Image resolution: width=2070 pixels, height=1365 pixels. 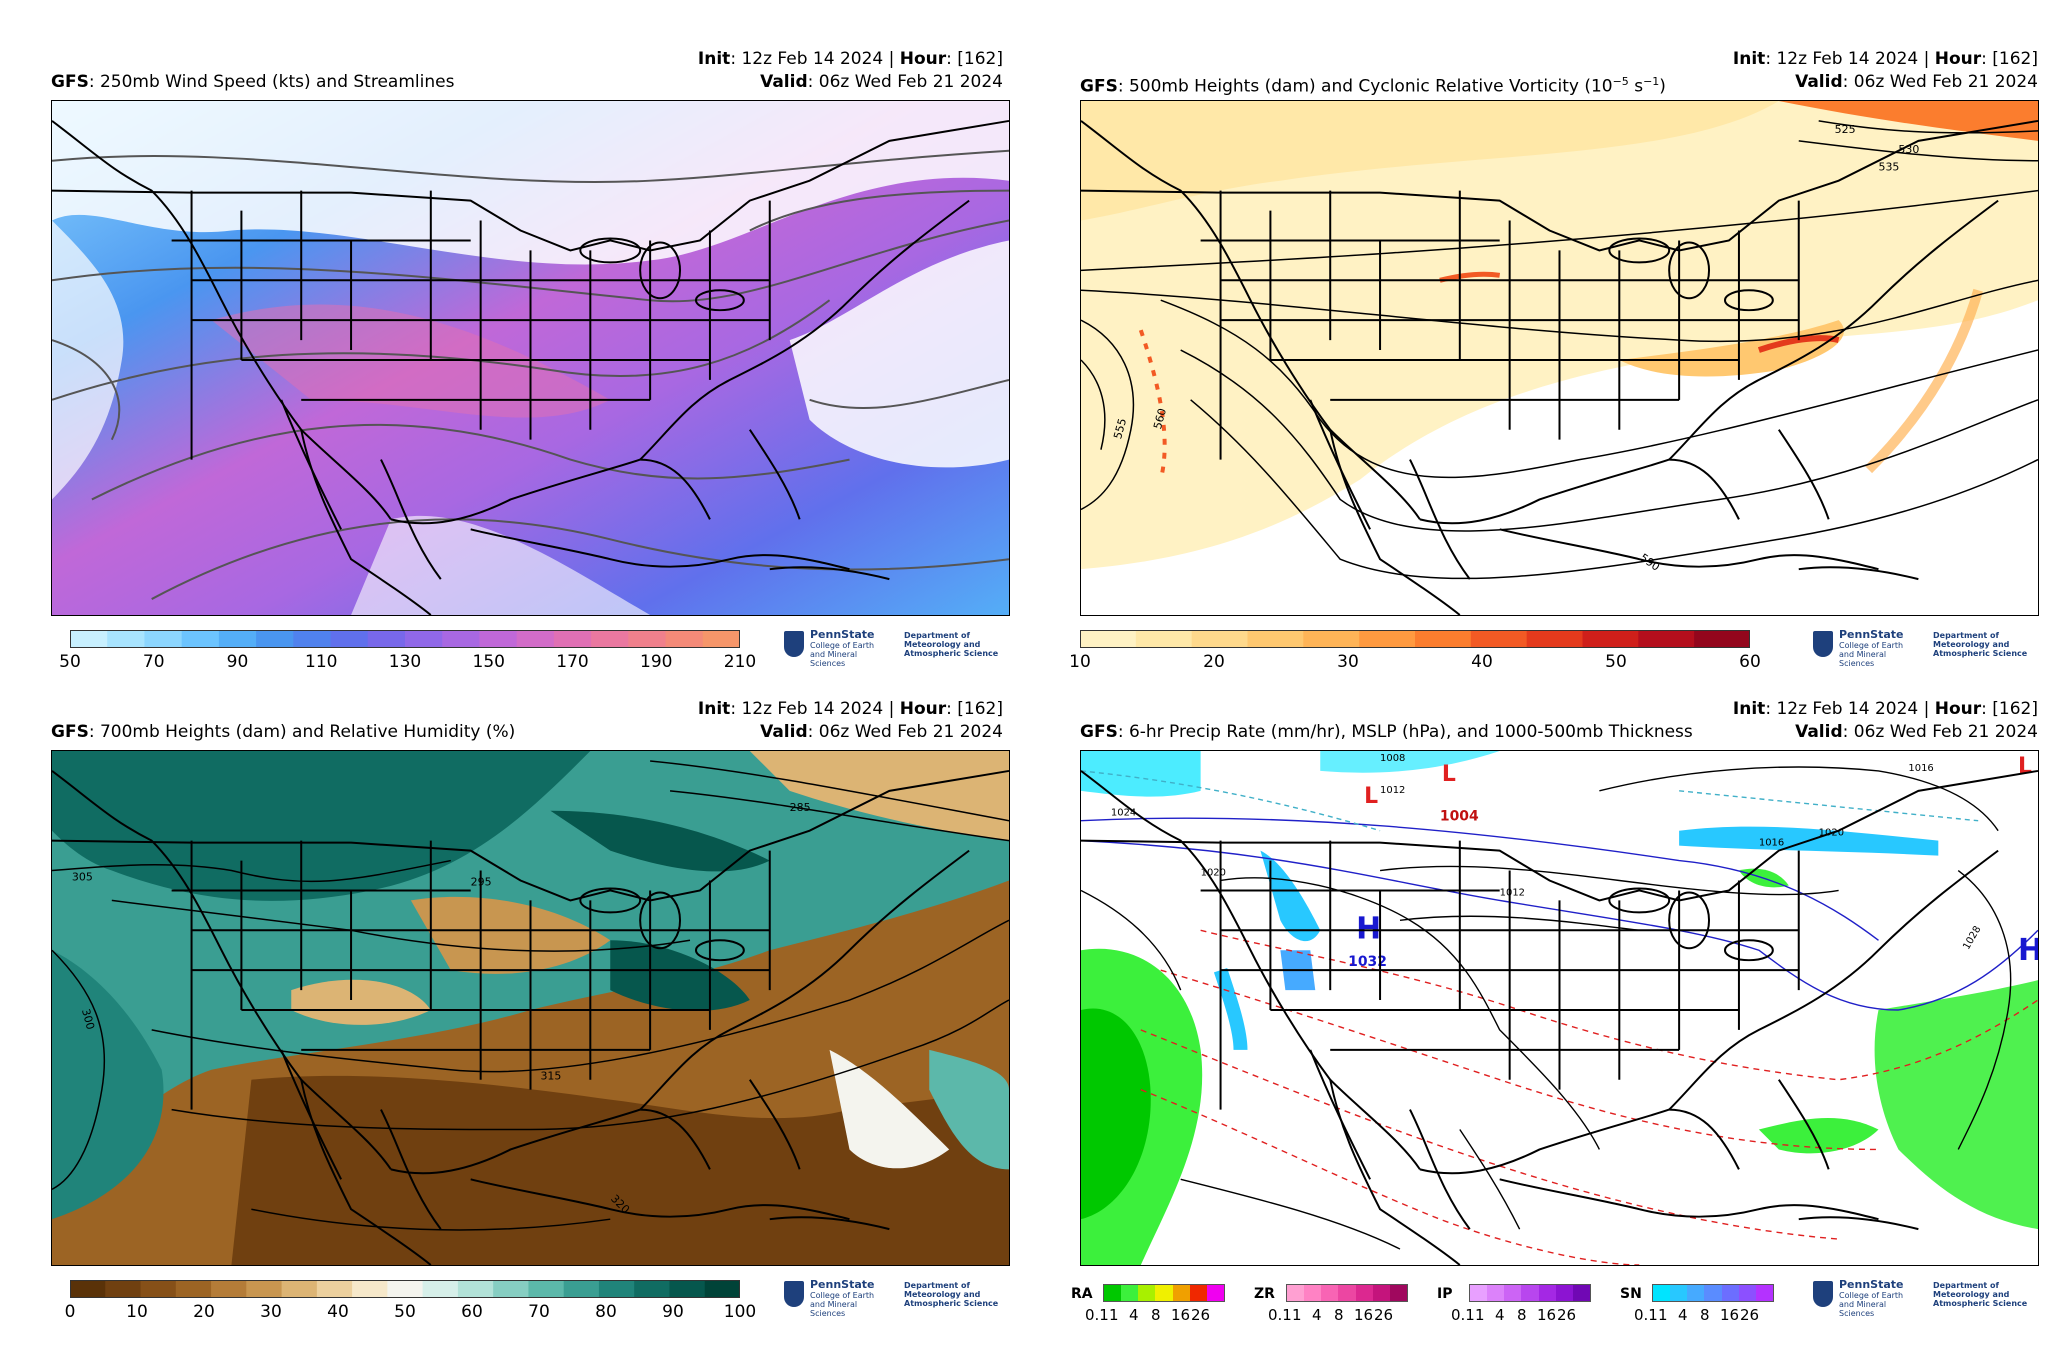 What do you see at coordinates (2025, 766) in the screenshot?
I see `svg-text: L` at bounding box center [2025, 766].